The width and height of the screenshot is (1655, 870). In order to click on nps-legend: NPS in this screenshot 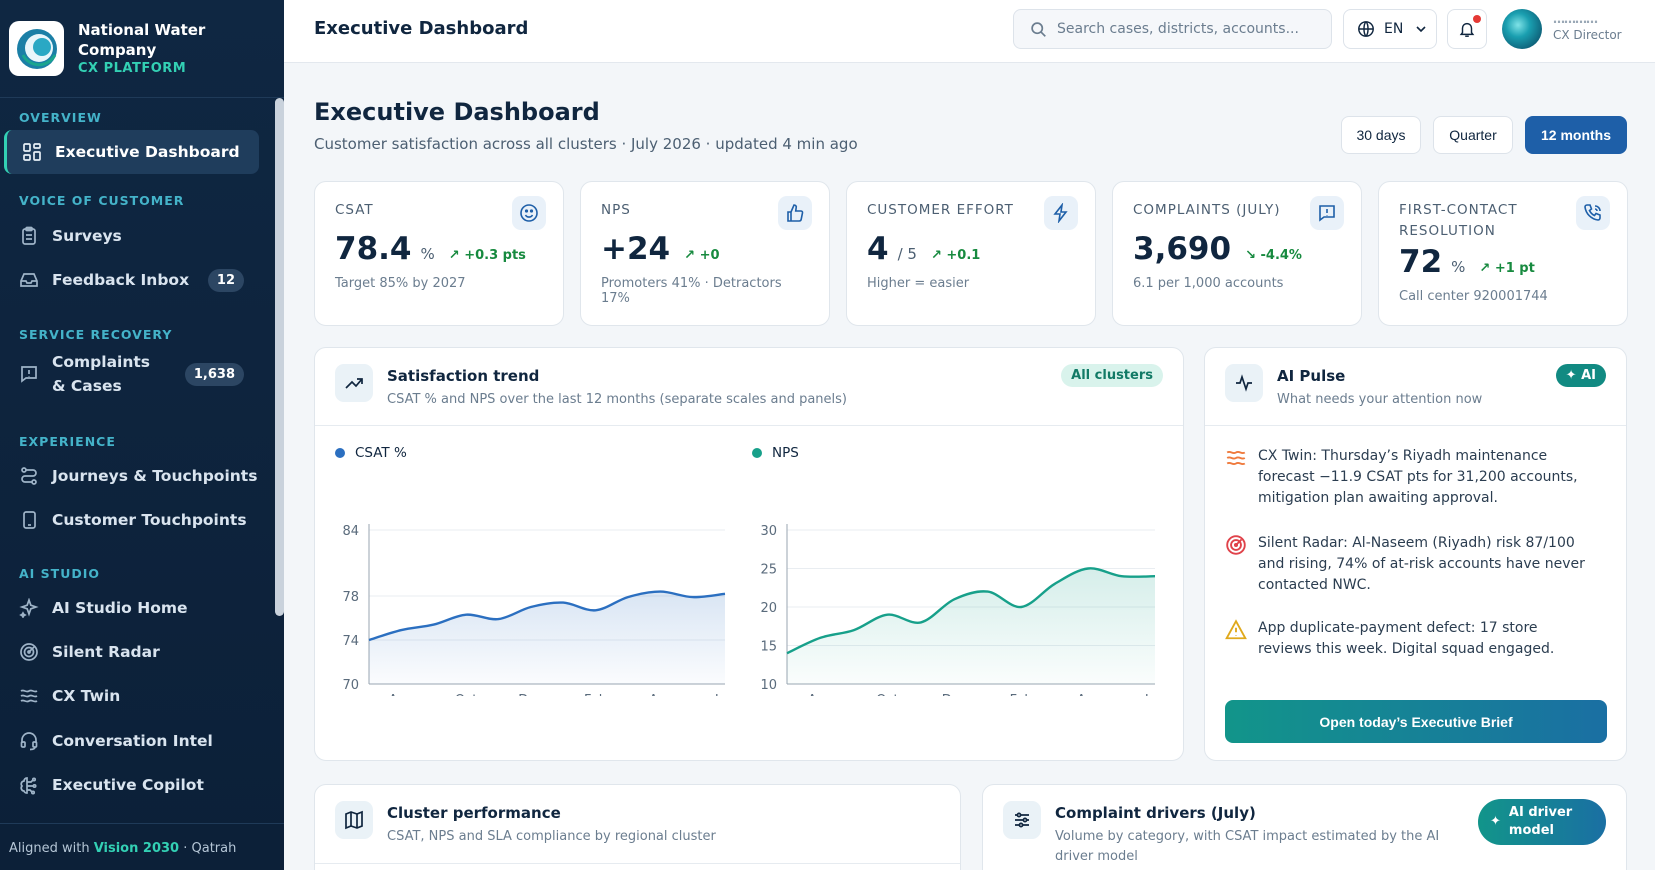, I will do `click(775, 453)`.